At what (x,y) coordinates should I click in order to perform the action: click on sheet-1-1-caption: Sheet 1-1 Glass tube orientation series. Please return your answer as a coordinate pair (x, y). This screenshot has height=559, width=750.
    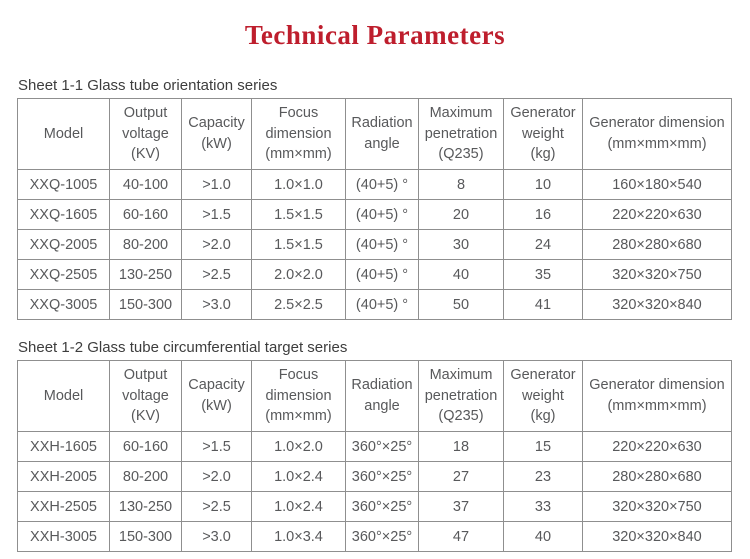
    Looking at the image, I should click on (148, 85).